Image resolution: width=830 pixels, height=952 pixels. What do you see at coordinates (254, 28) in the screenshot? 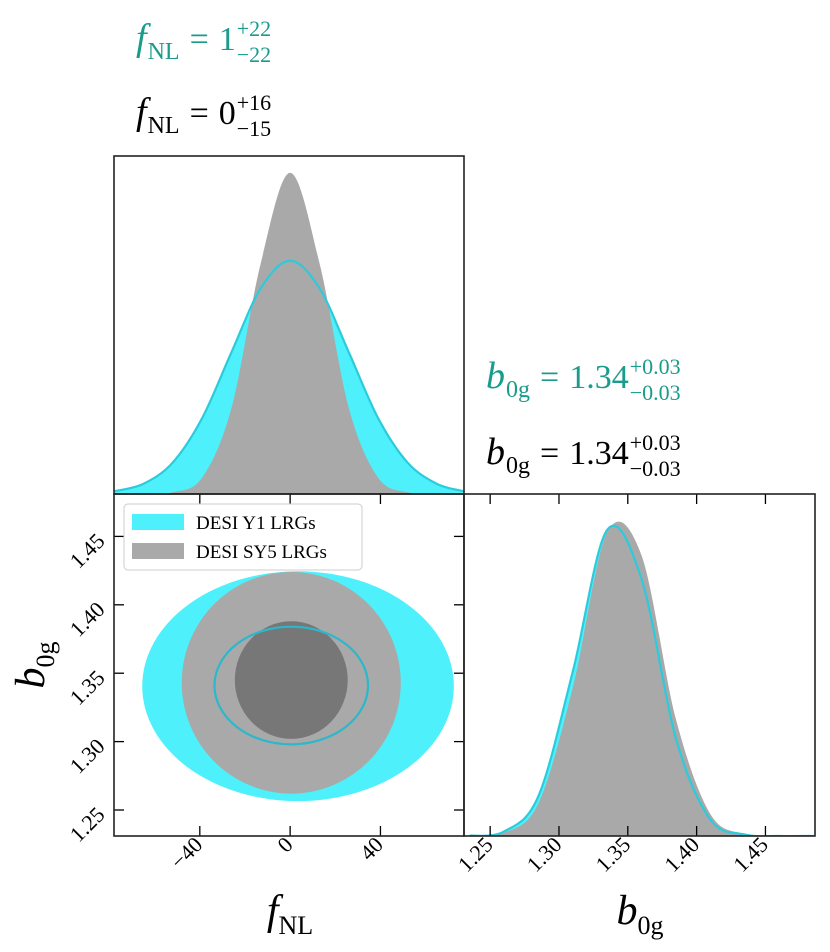
I see `title-upper: +22` at bounding box center [254, 28].